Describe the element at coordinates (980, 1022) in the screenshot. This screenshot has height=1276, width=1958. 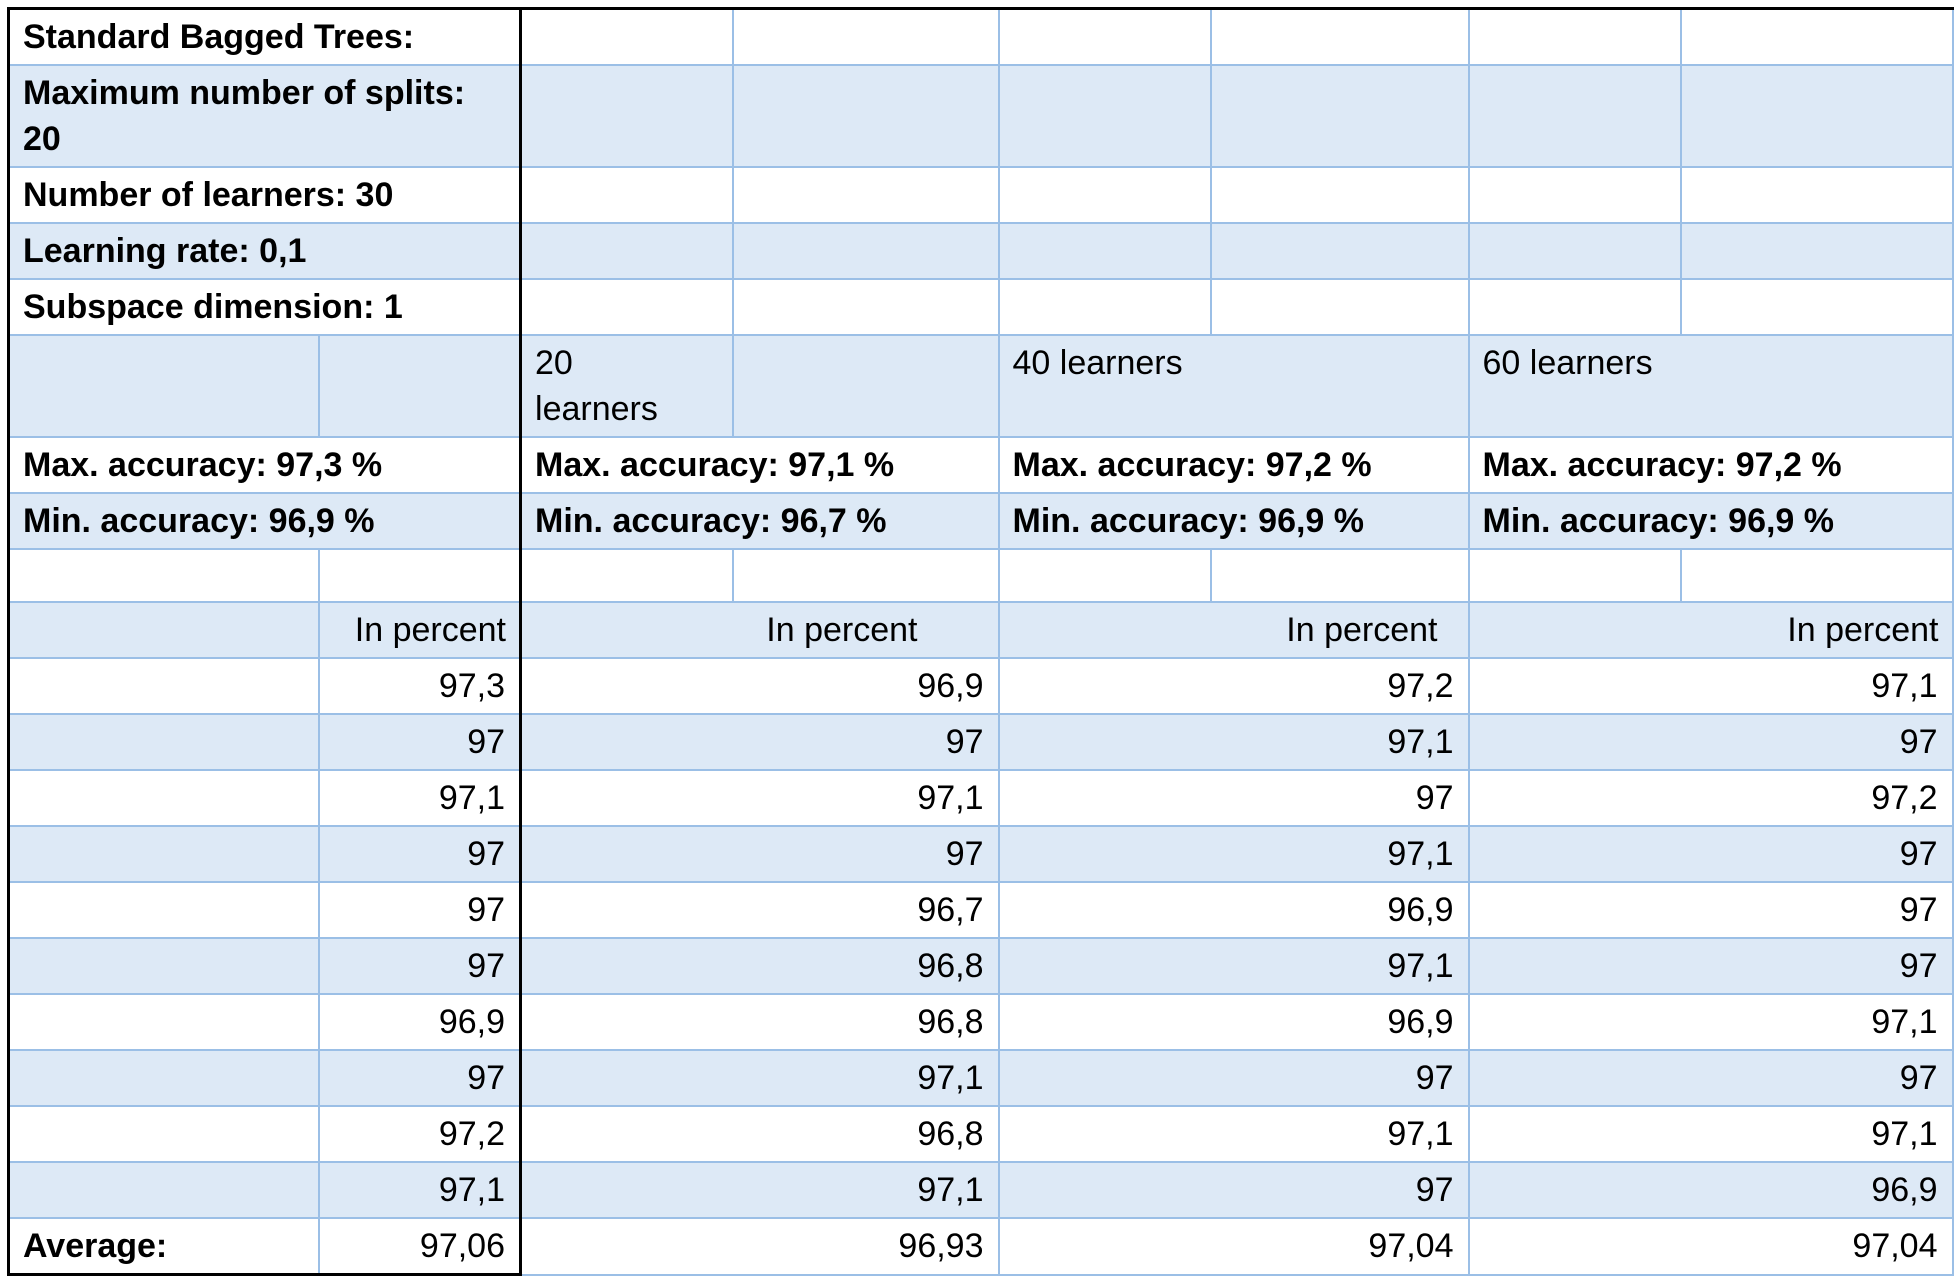
I see `table-row: 96,9 96,8 96,9 97,1` at that location.